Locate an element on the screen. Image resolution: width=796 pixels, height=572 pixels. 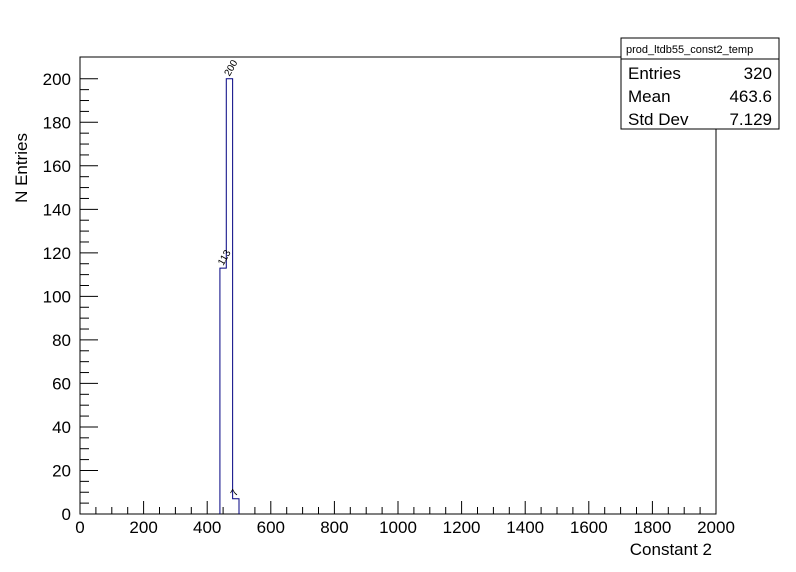
x-tick-label: 2000 is located at coordinates (716, 527).